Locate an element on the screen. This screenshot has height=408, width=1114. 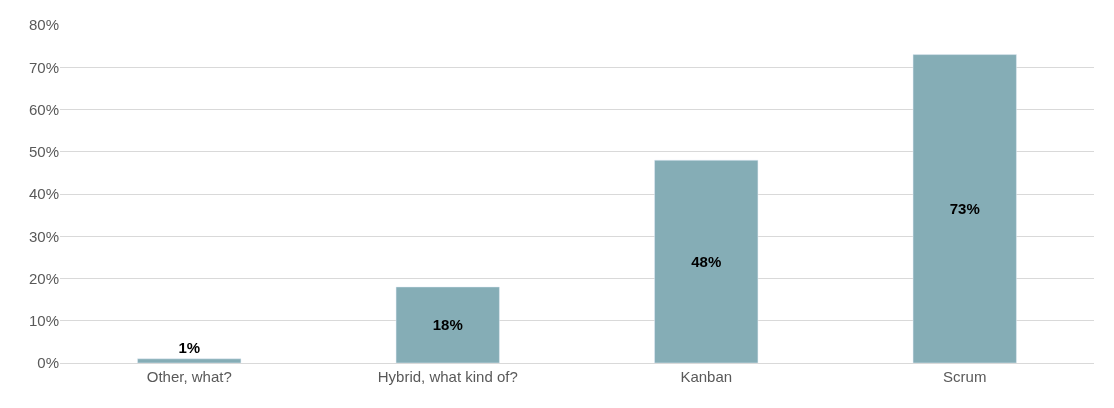
data-label: 48% is located at coordinates (706, 262).